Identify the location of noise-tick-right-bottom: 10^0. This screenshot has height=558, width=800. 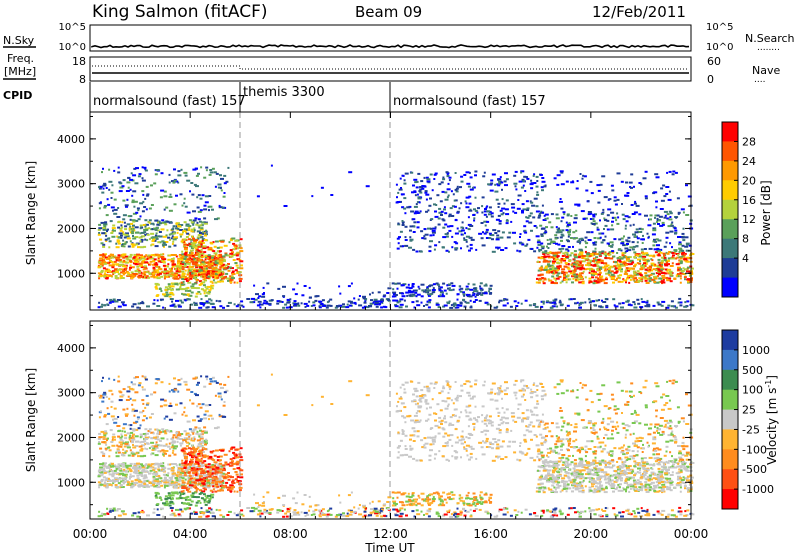
(719, 47).